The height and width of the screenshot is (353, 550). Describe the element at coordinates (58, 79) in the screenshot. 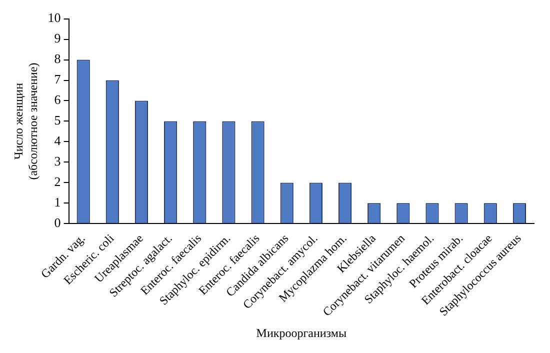

I see `y-tick-label: 7` at that location.